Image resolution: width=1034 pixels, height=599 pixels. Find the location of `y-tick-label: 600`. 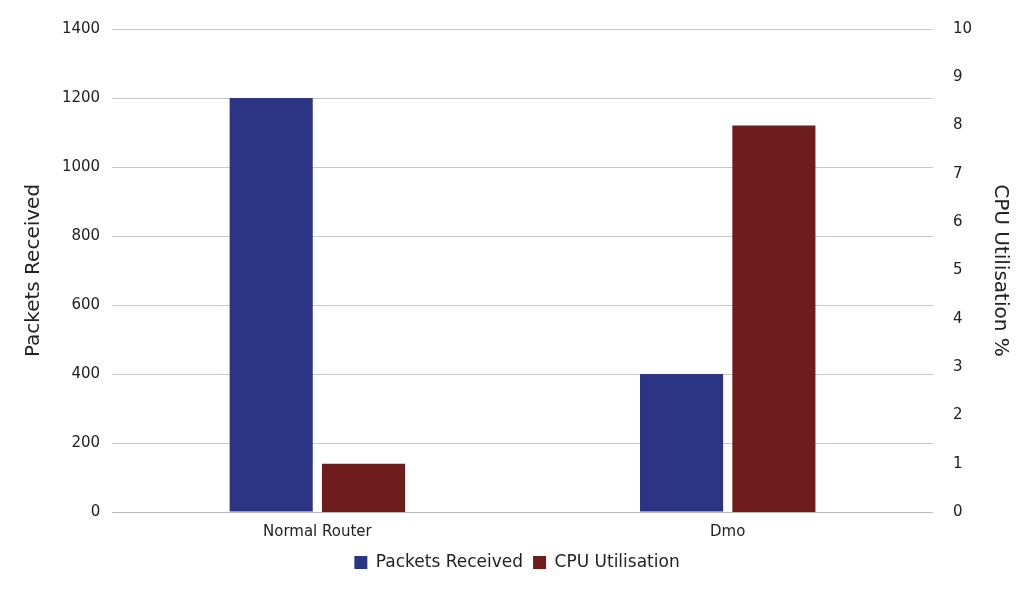

y-tick-label: 600 is located at coordinates (86, 303).